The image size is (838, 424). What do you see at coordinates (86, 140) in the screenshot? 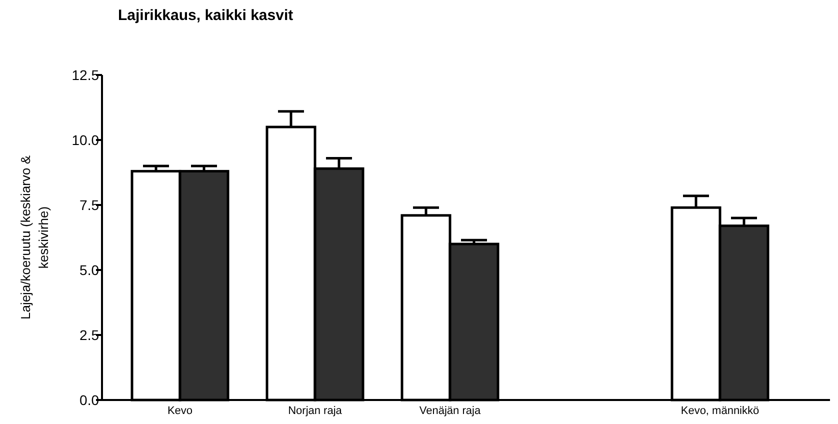
I see `y-tick-label: 10.0` at bounding box center [86, 140].